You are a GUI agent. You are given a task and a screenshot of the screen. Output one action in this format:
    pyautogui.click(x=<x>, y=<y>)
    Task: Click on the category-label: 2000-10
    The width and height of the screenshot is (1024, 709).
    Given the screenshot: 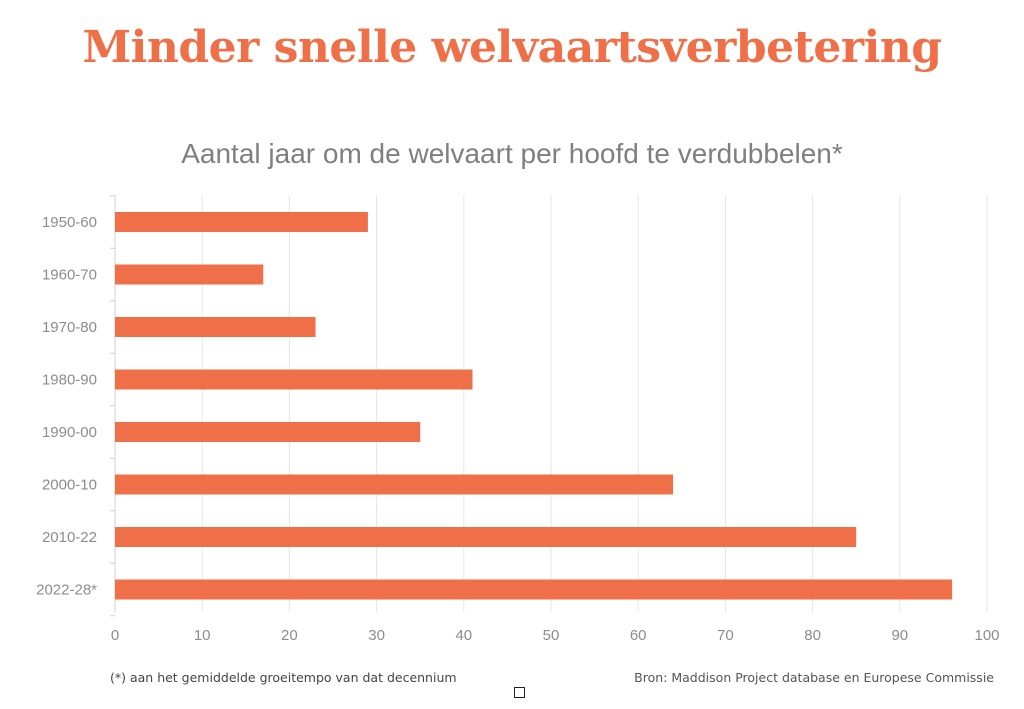 What is the action you would take?
    pyautogui.click(x=69, y=485)
    